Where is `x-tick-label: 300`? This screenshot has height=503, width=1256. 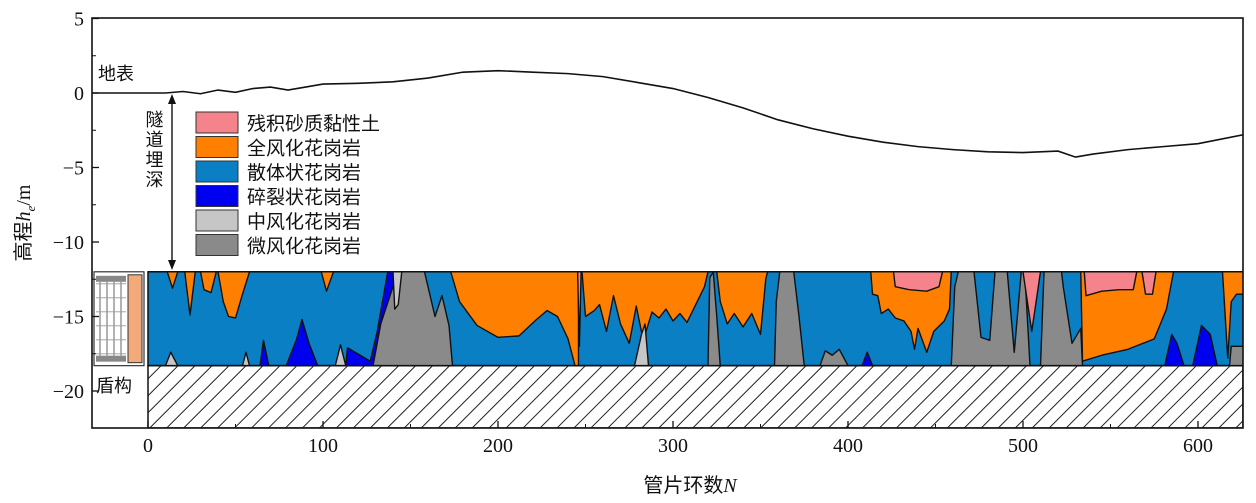
x-tick-label: 300 is located at coordinates (673, 446).